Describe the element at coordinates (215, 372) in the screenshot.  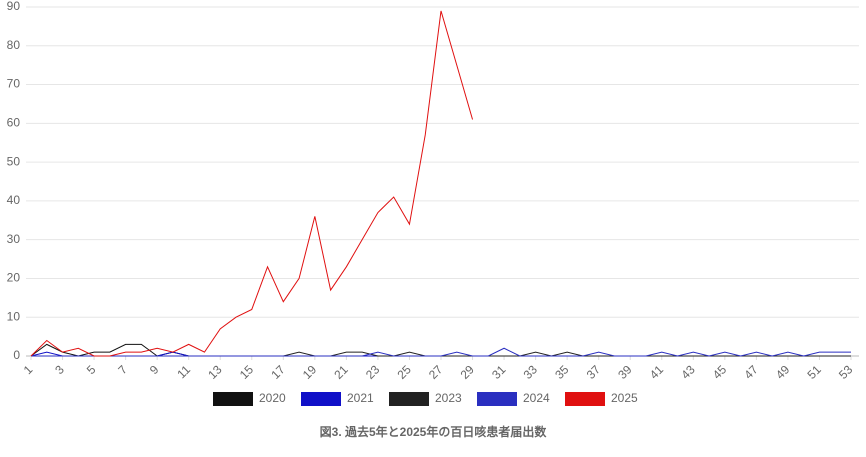
I see `x-tick-label: 13` at that location.